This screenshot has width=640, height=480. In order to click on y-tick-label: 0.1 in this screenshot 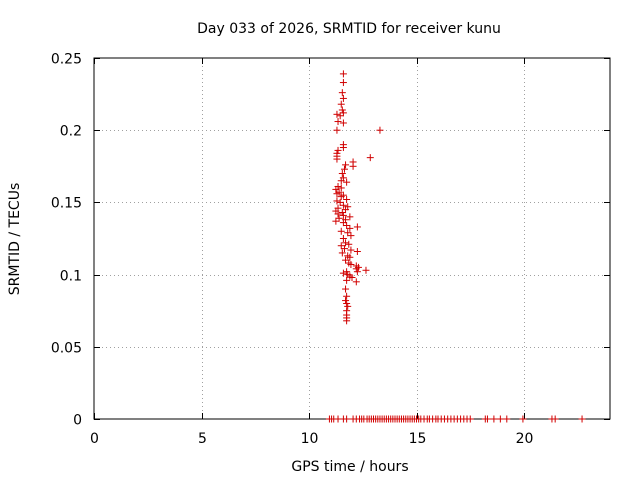, I will do `click(71, 277)`.